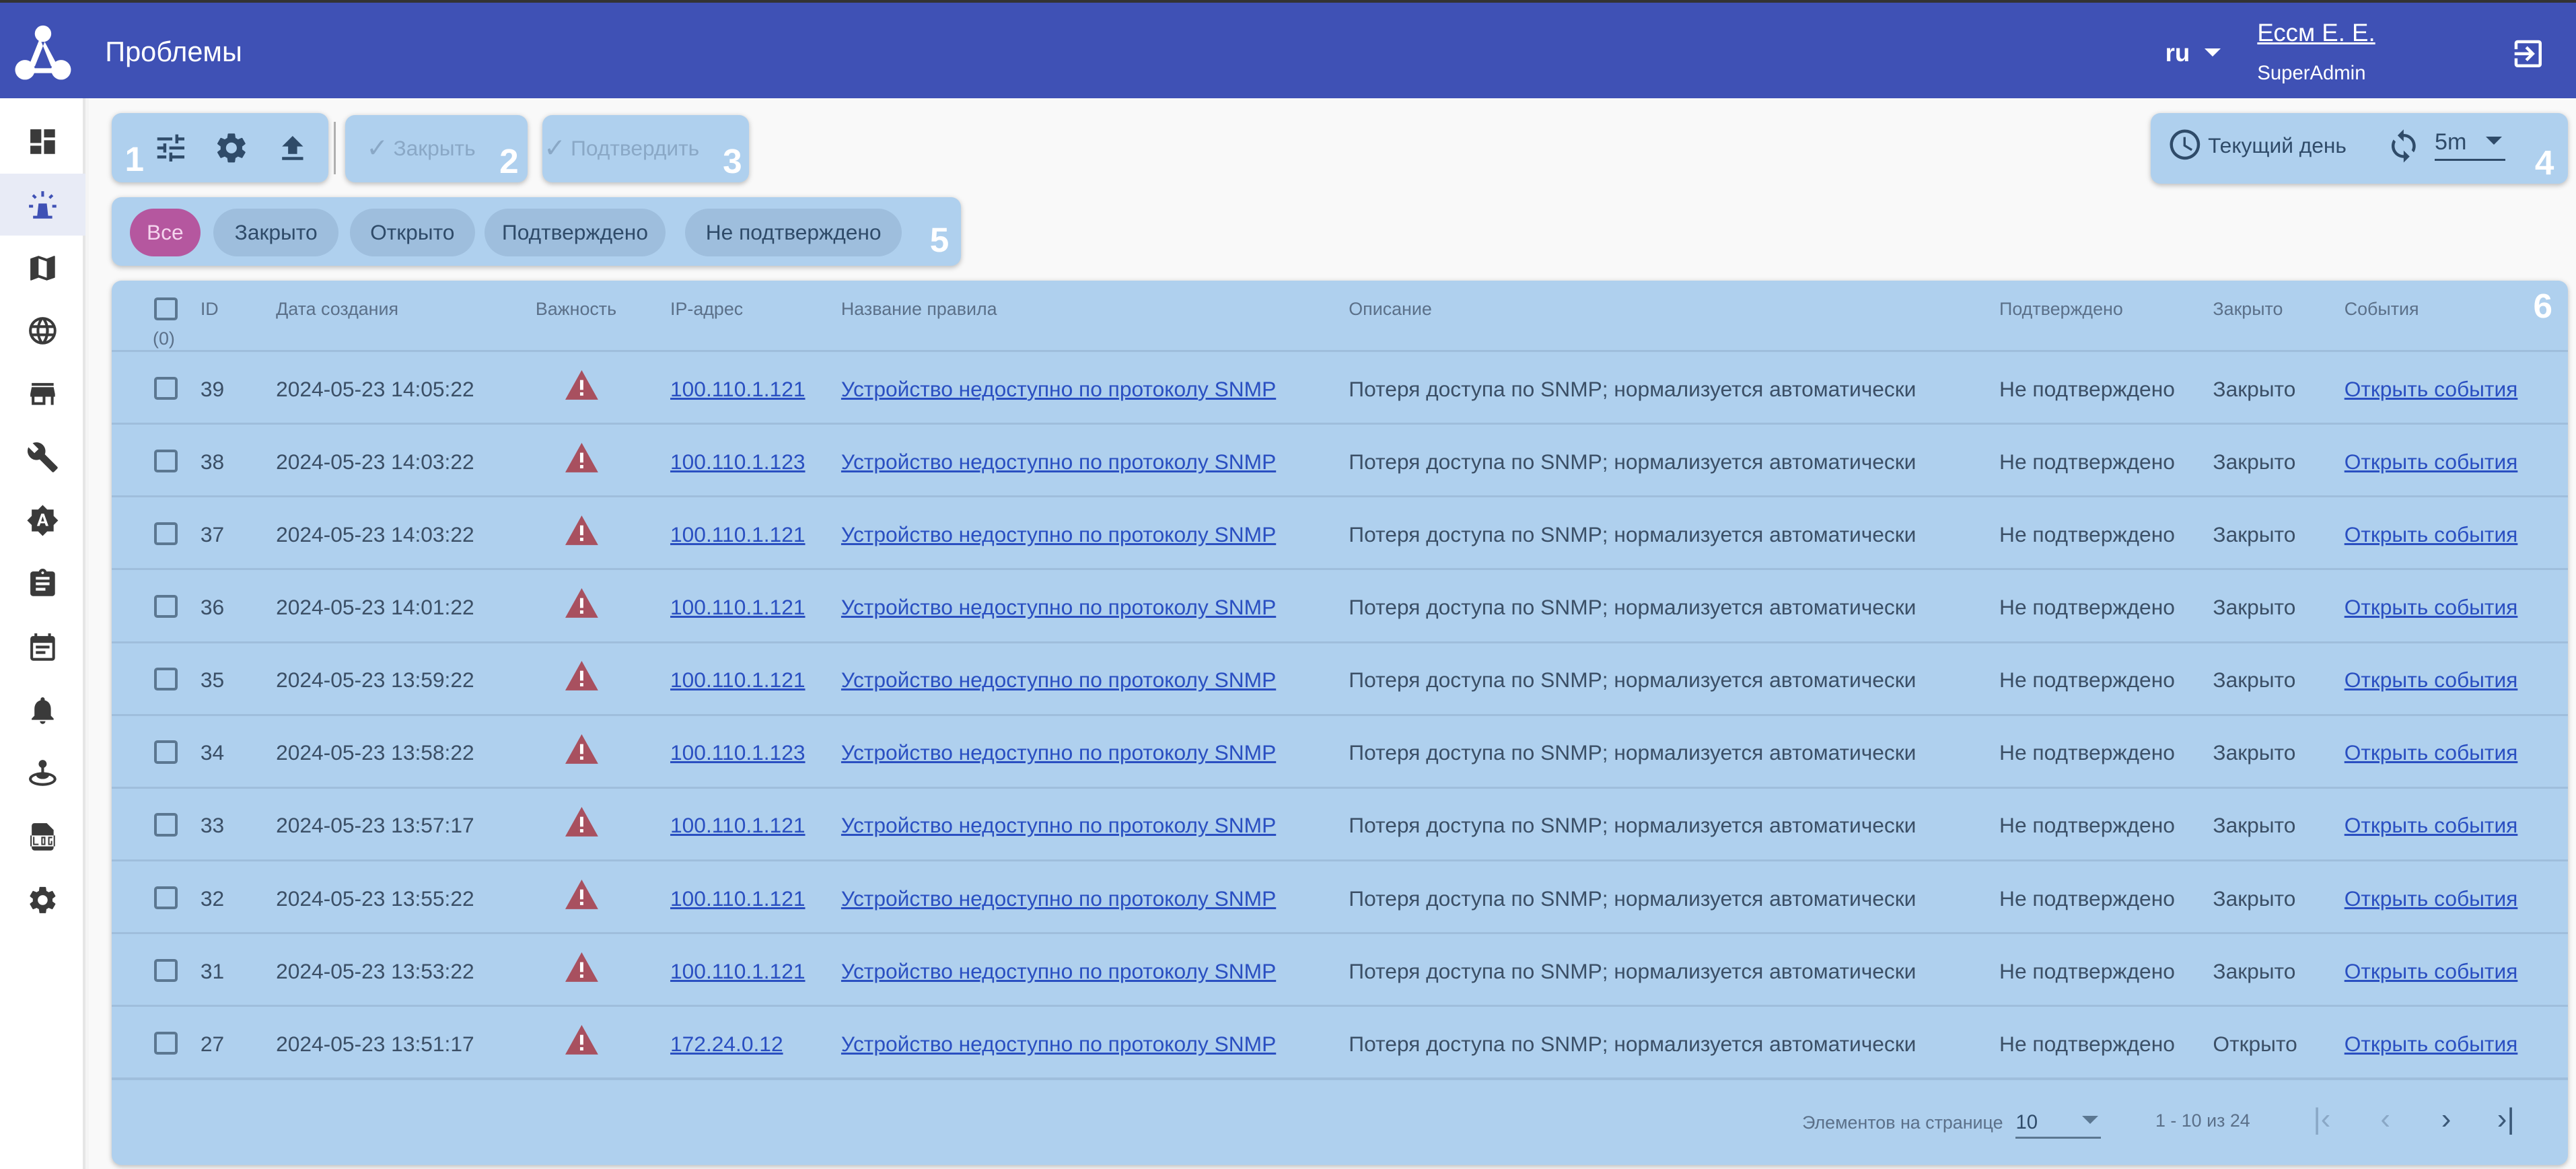  Describe the element at coordinates (42, 268) in the screenshot. I see `sidebar-item-map` at that location.